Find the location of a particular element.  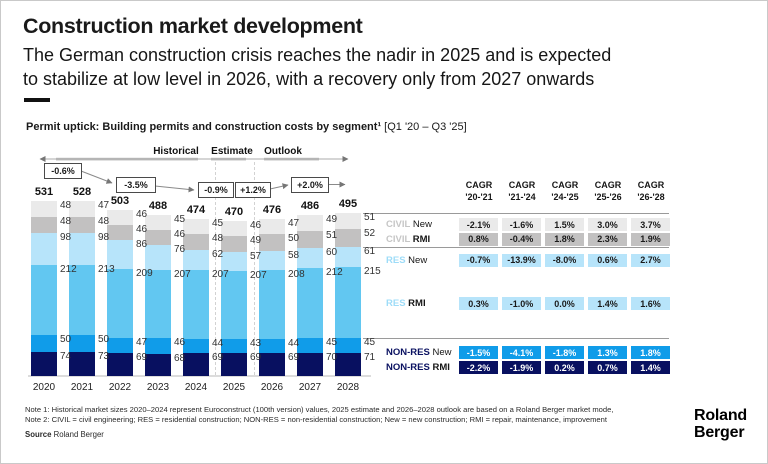

segment-value-civil-rmi: 46 is located at coordinates (180, 234).